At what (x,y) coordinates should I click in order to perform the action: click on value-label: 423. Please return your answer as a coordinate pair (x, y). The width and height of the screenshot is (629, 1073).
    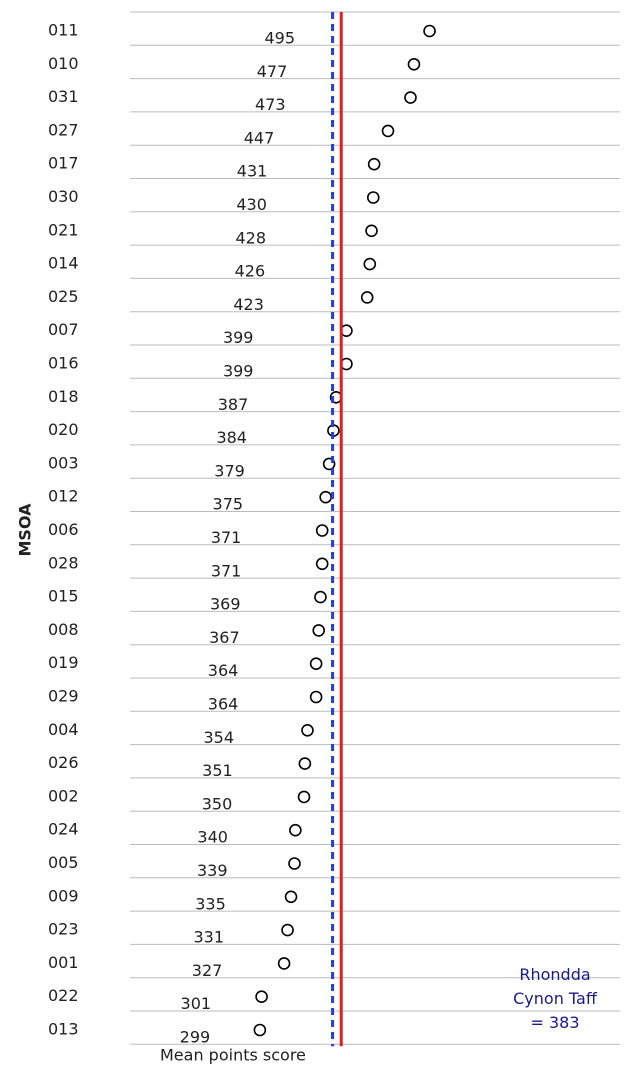
    Looking at the image, I should click on (248, 304).